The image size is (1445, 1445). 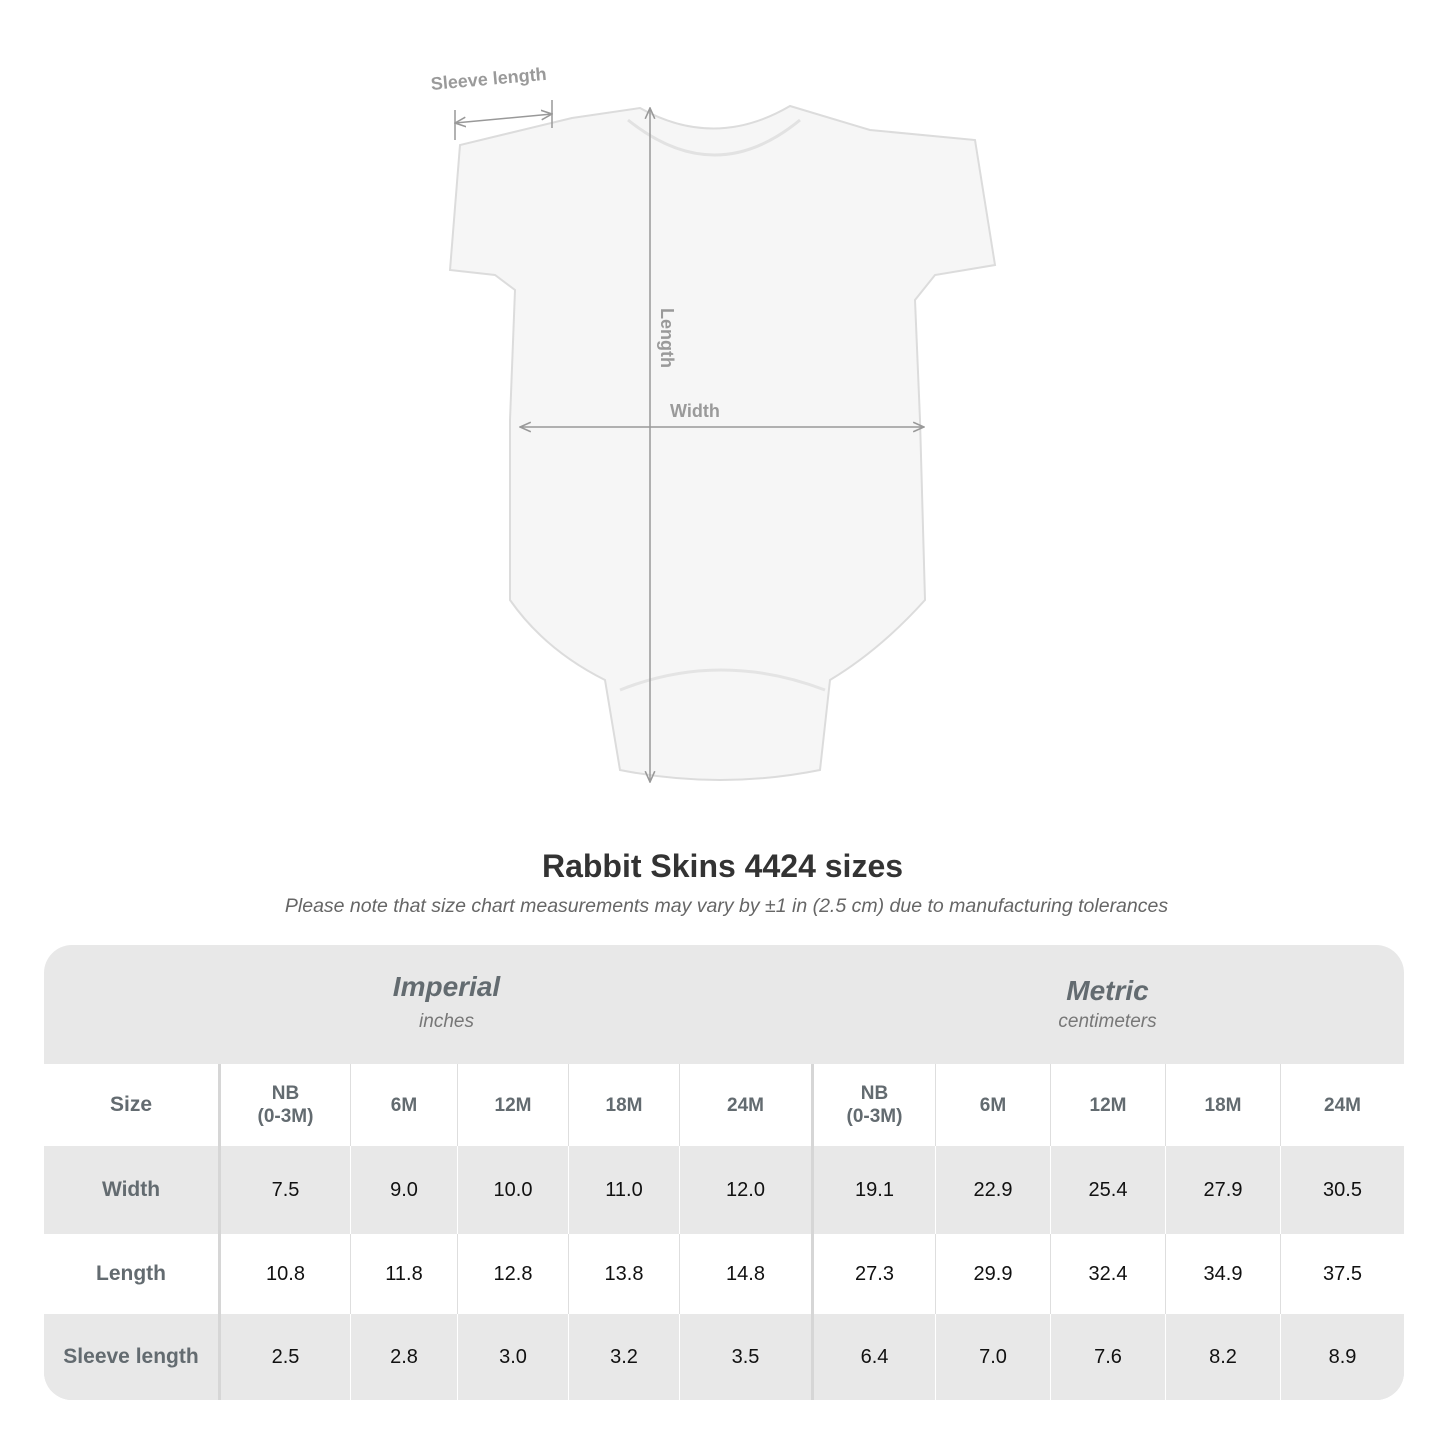 I want to click on sleeve-measure-line, so click(x=503, y=118).